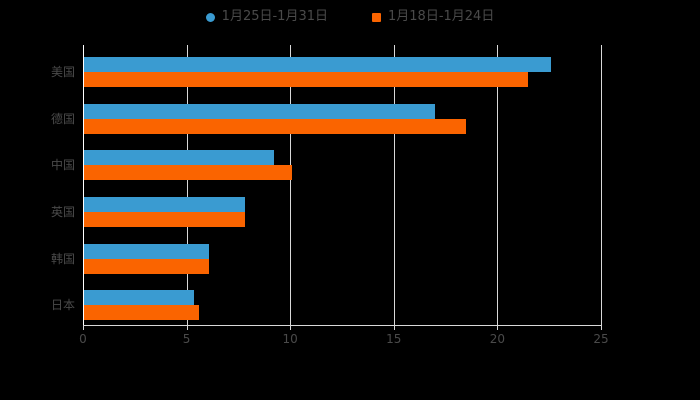  What do you see at coordinates (62, 72) in the screenshot?
I see `y-axis-label-美国: 美国` at bounding box center [62, 72].